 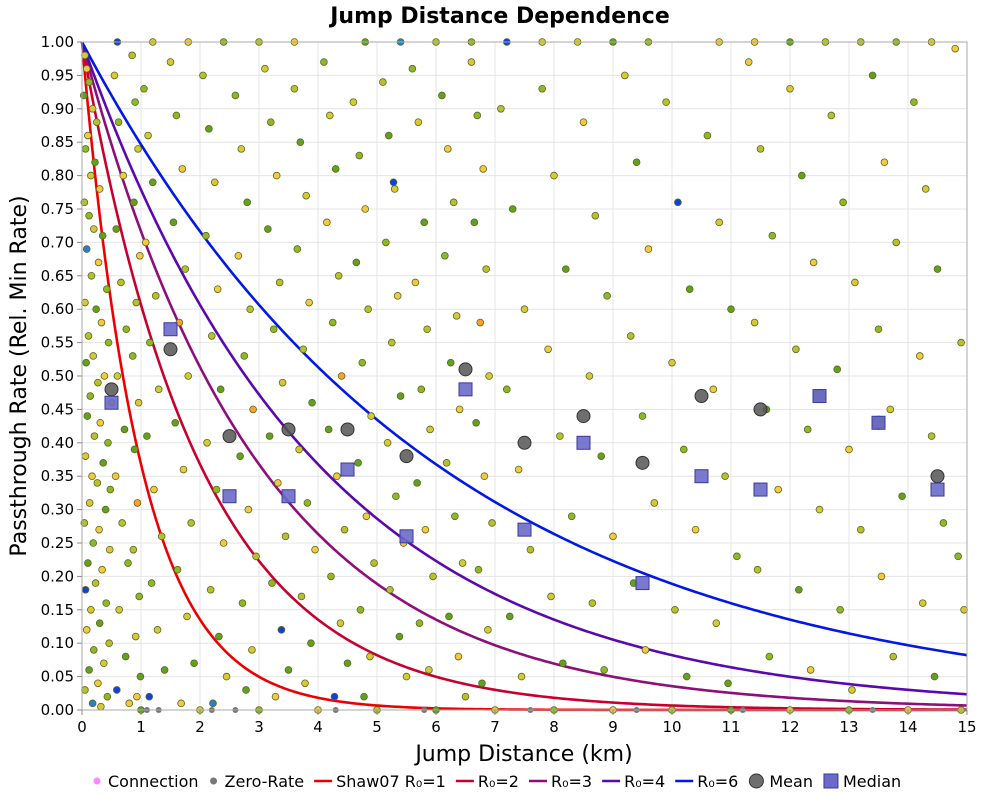 What do you see at coordinates (318, 727) in the screenshot?
I see `x-tick-label: 4` at bounding box center [318, 727].